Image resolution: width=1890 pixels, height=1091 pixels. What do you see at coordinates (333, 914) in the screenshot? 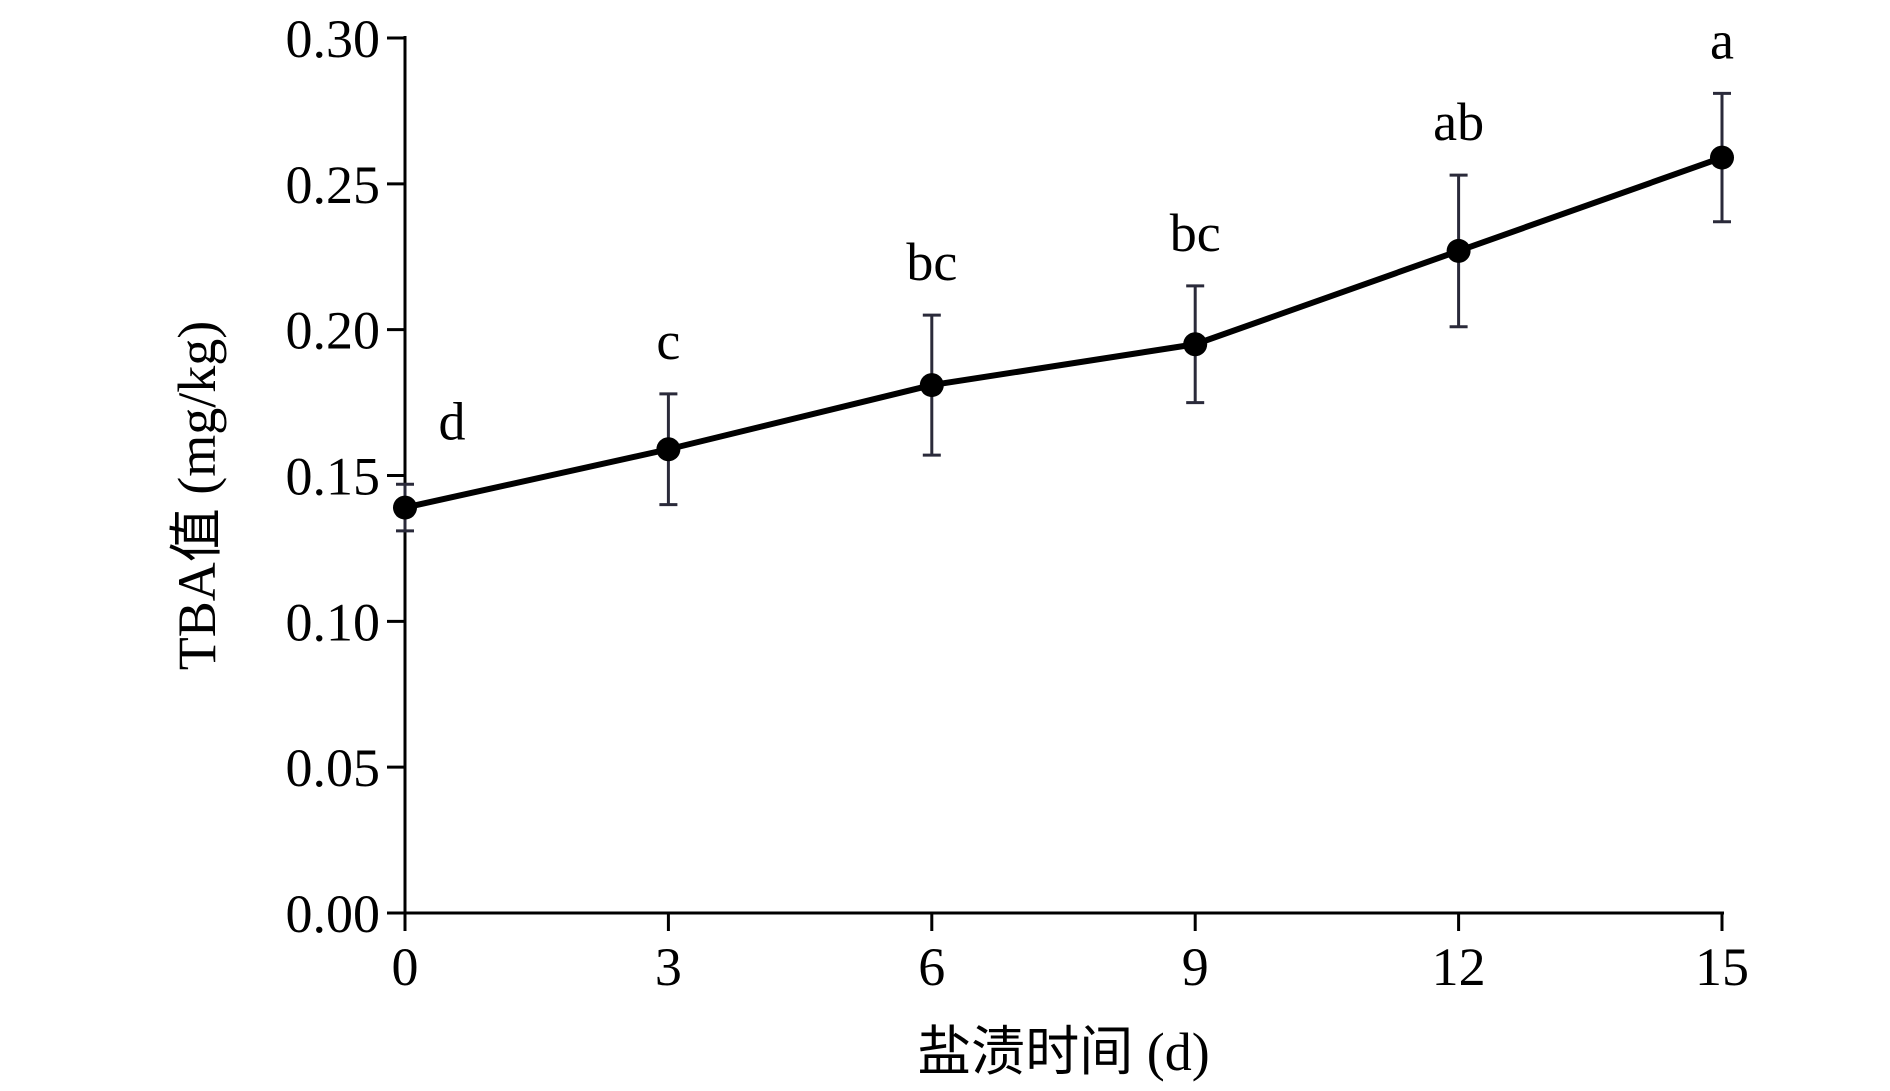
I see `y-tick-label: 0.00` at bounding box center [333, 914].